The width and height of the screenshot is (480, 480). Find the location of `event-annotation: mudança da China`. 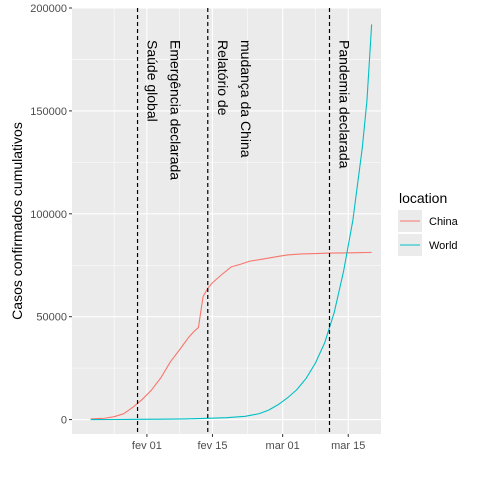

event-annotation: mudança da China is located at coordinates (246, 99).